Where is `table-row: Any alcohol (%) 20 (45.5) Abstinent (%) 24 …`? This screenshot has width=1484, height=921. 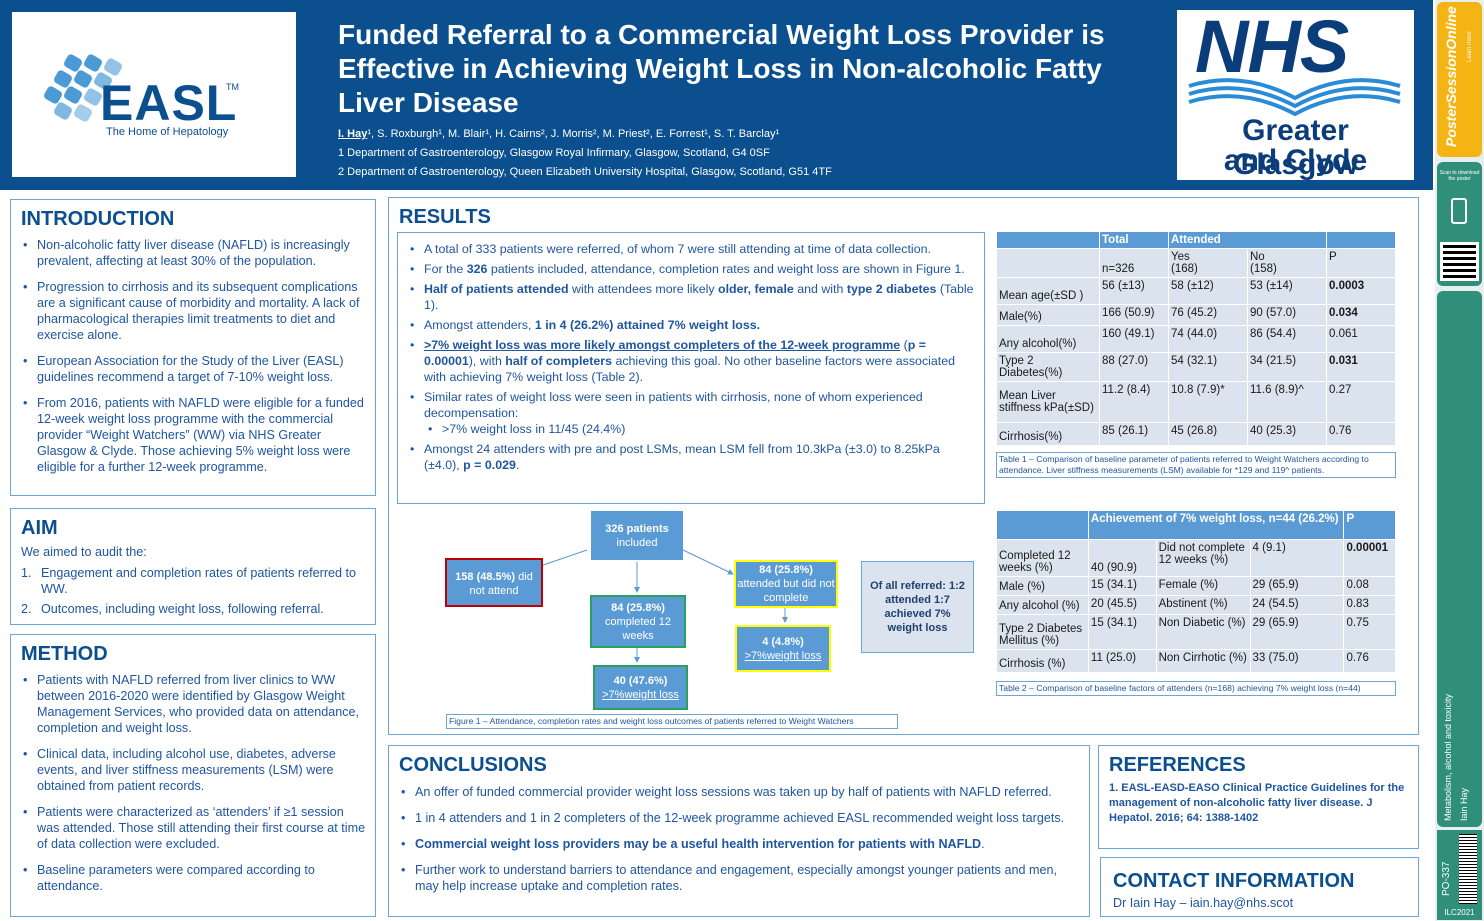 table-row: Any alcohol (%) 20 (45.5) Abstinent (%) 24 … is located at coordinates (1196, 605).